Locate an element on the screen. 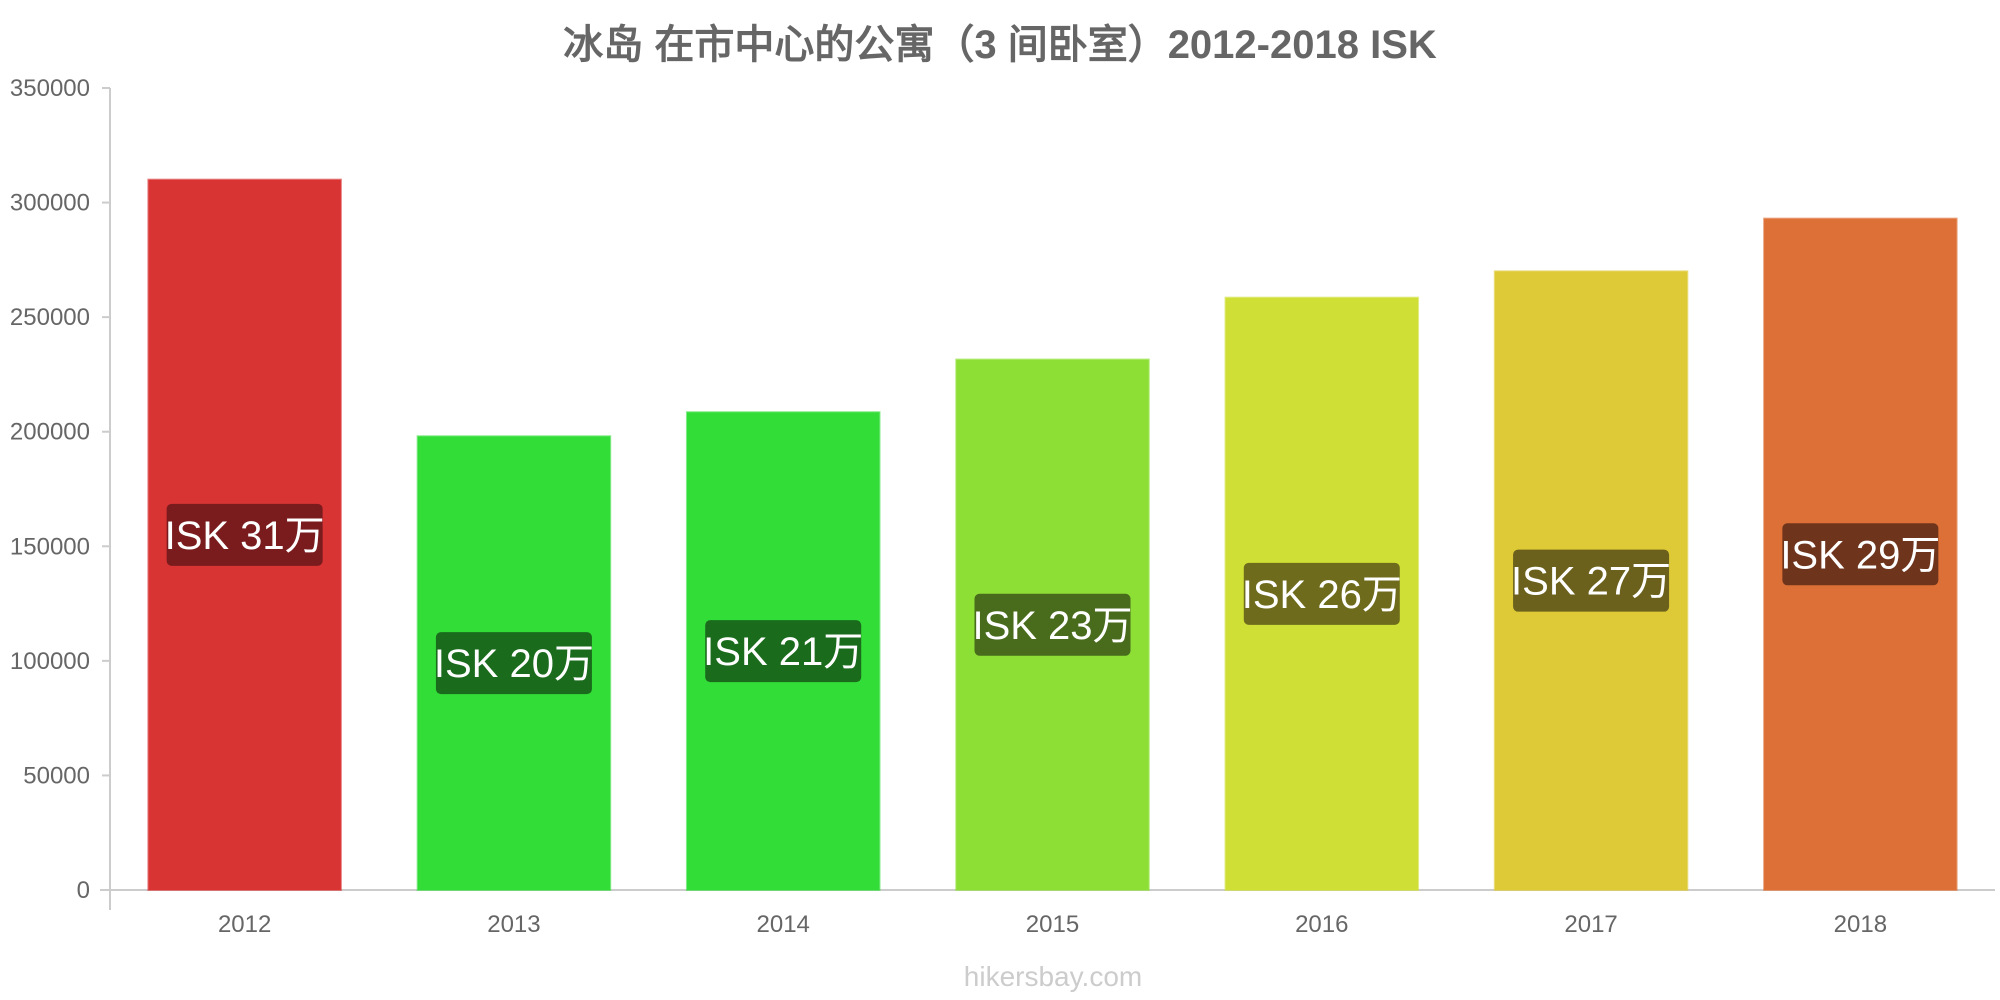  y-tick-label: 350000 is located at coordinates (50, 88).